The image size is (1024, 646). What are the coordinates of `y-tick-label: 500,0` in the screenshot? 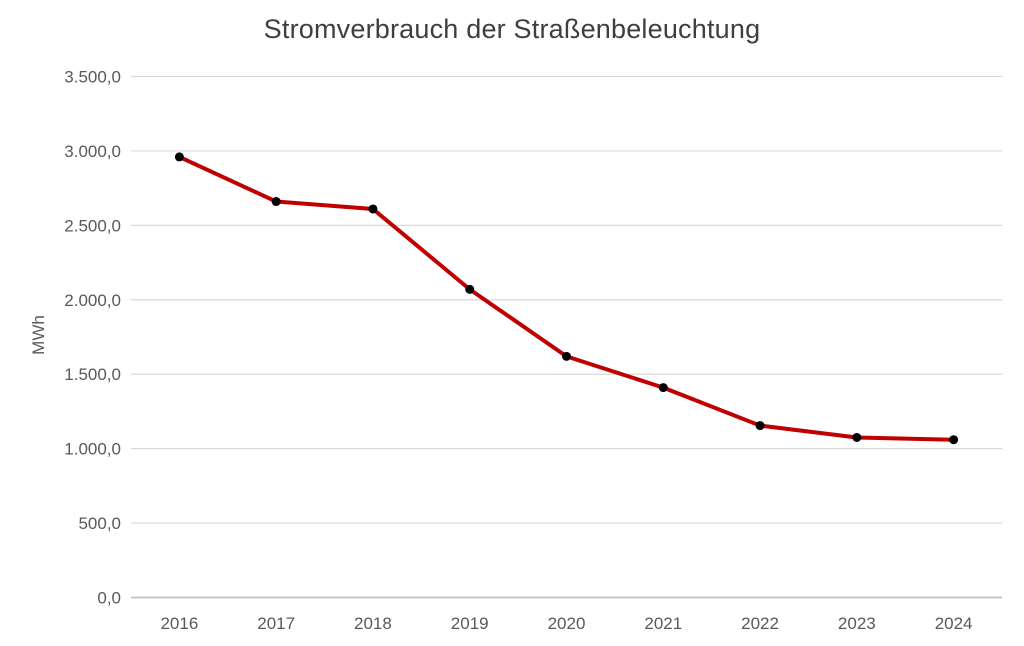 It's located at (99, 523).